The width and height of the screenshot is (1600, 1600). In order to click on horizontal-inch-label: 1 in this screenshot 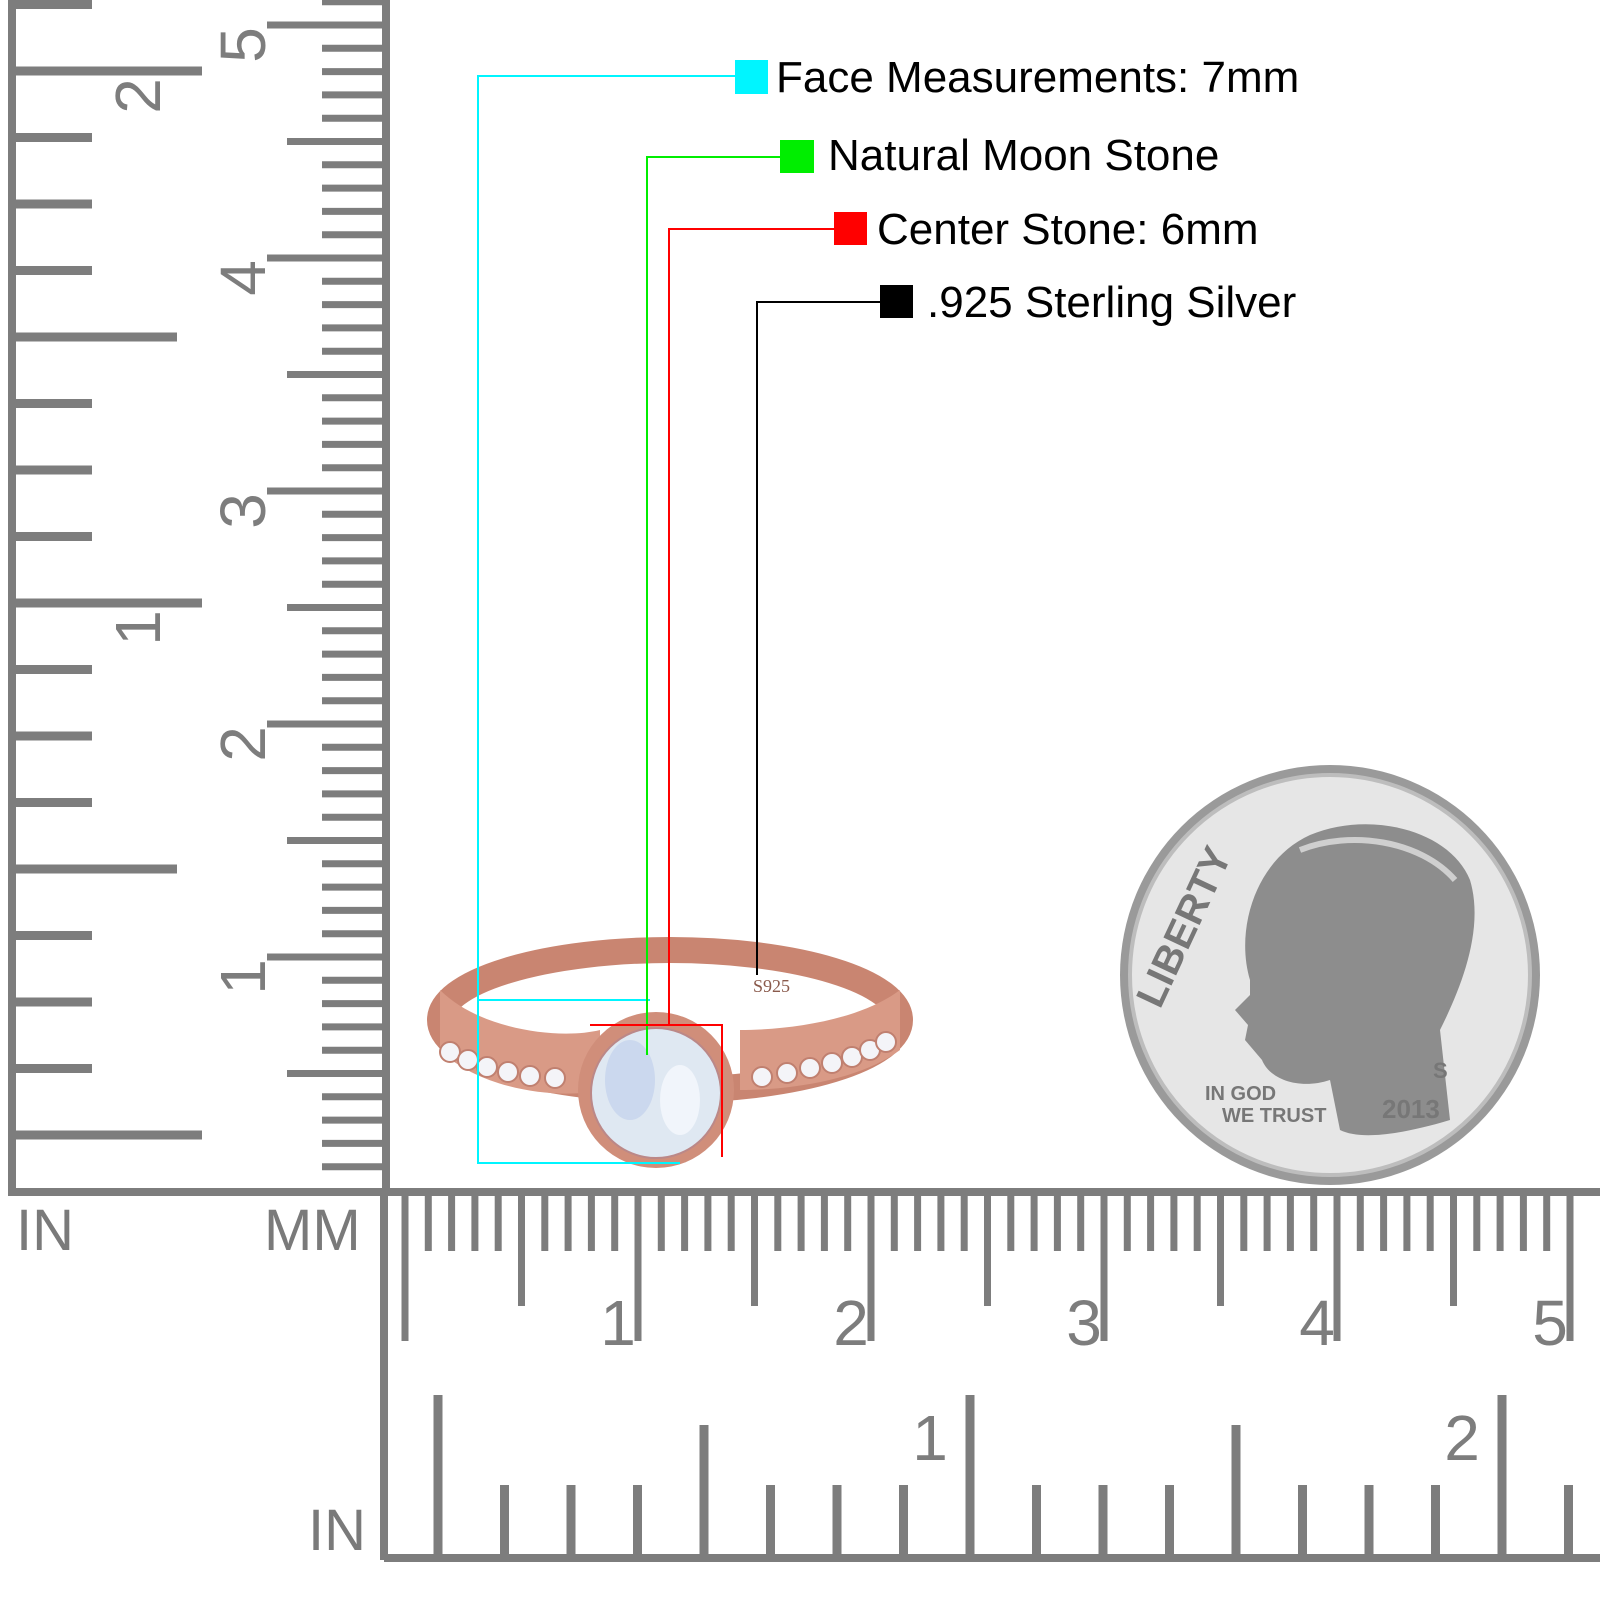, I will do `click(930, 1438)`.